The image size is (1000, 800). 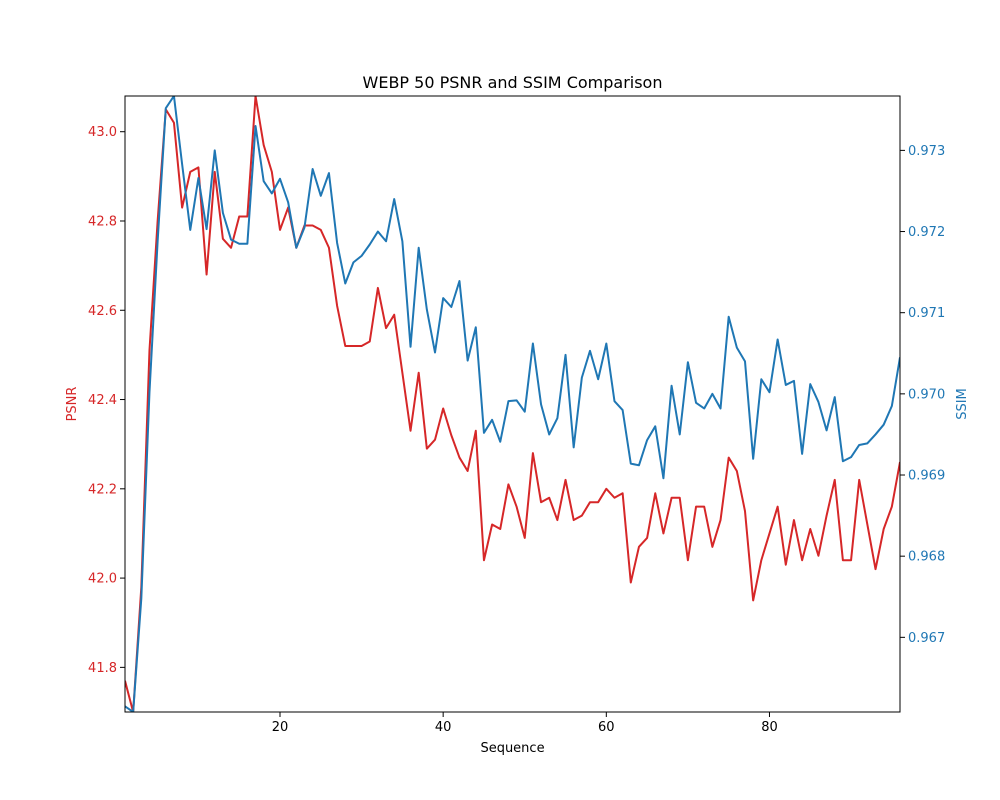 I want to click on y-right-tick-label: 0.969, so click(x=926, y=476).